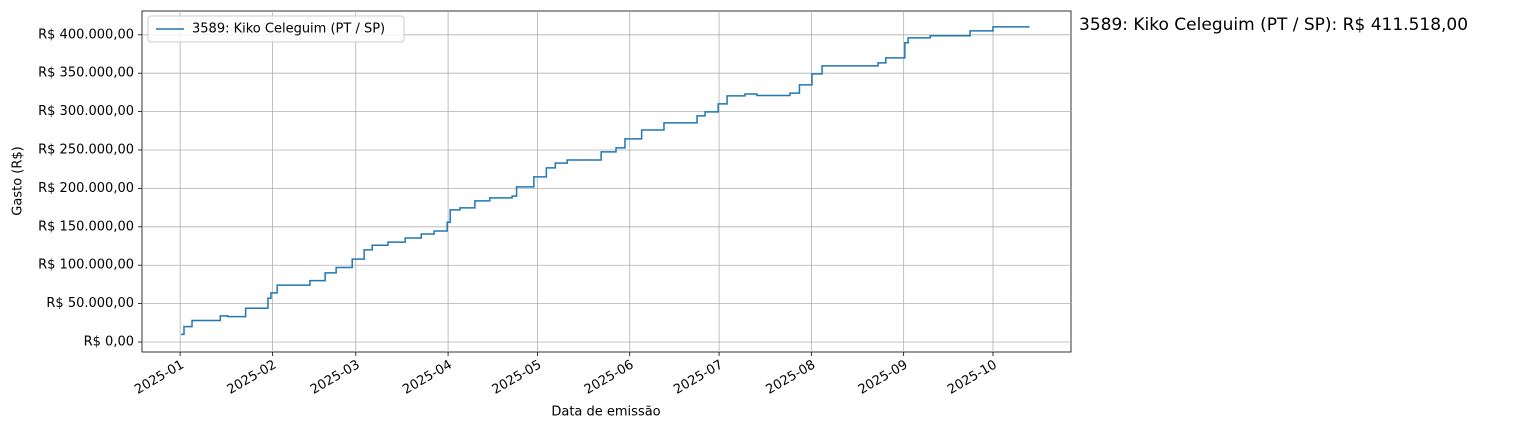  I want to click on x-tick-label: 2025-03, so click(335, 378).